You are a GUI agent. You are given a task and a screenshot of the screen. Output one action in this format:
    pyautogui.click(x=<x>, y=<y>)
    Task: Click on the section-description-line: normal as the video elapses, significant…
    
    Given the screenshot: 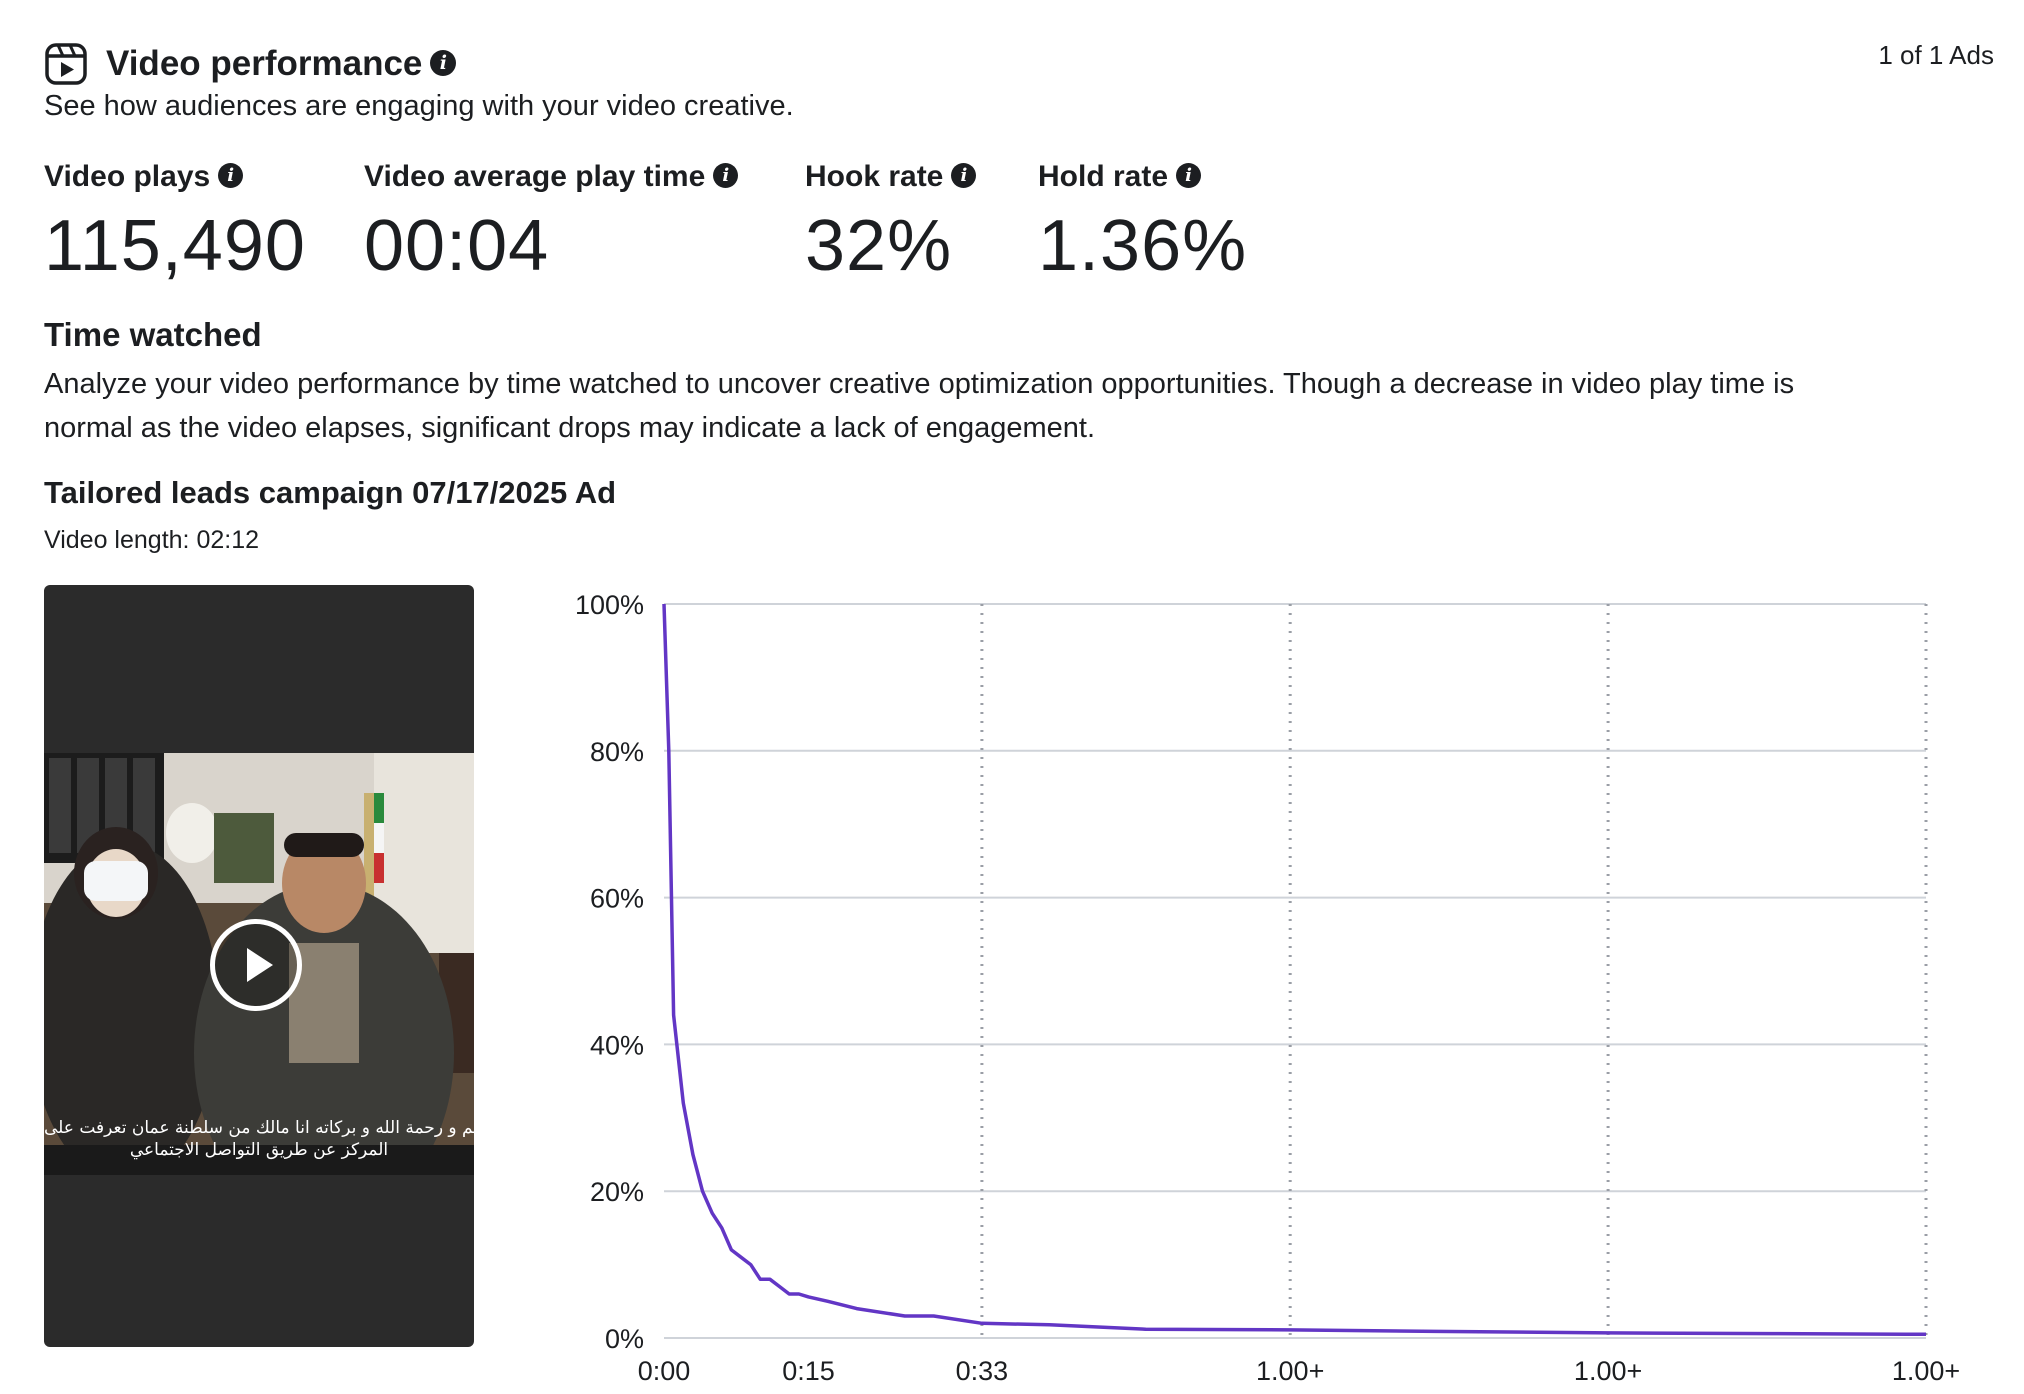 What is the action you would take?
    pyautogui.click(x=570, y=428)
    